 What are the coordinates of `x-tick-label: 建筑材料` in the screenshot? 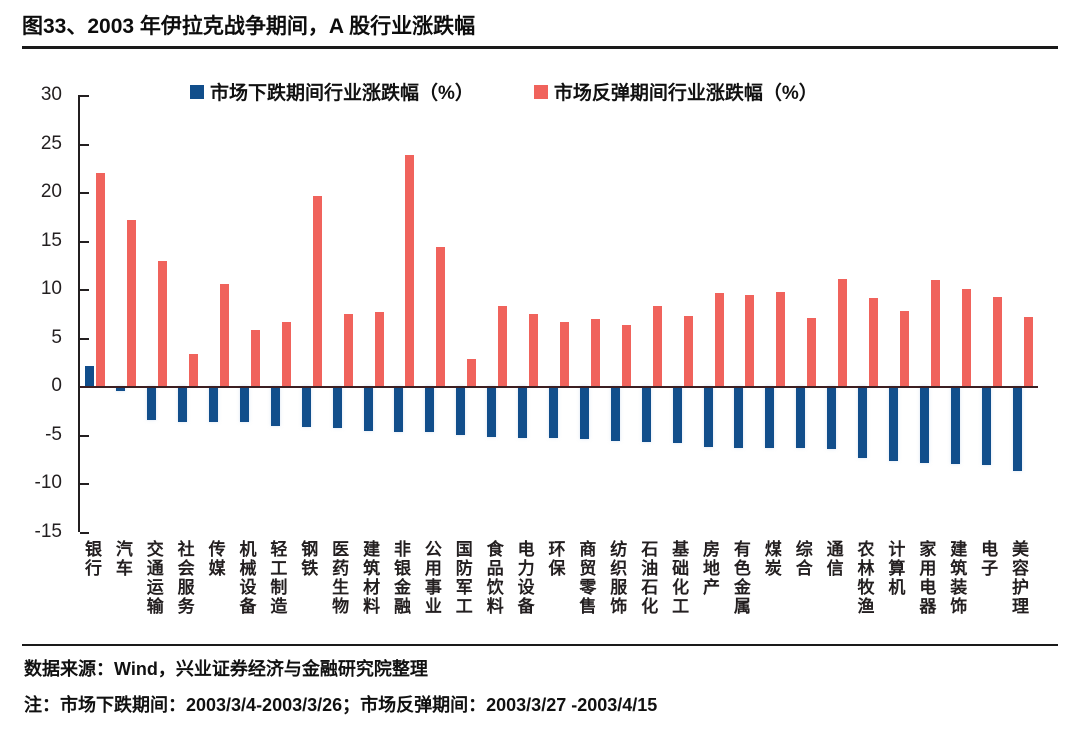 It's located at (372, 578).